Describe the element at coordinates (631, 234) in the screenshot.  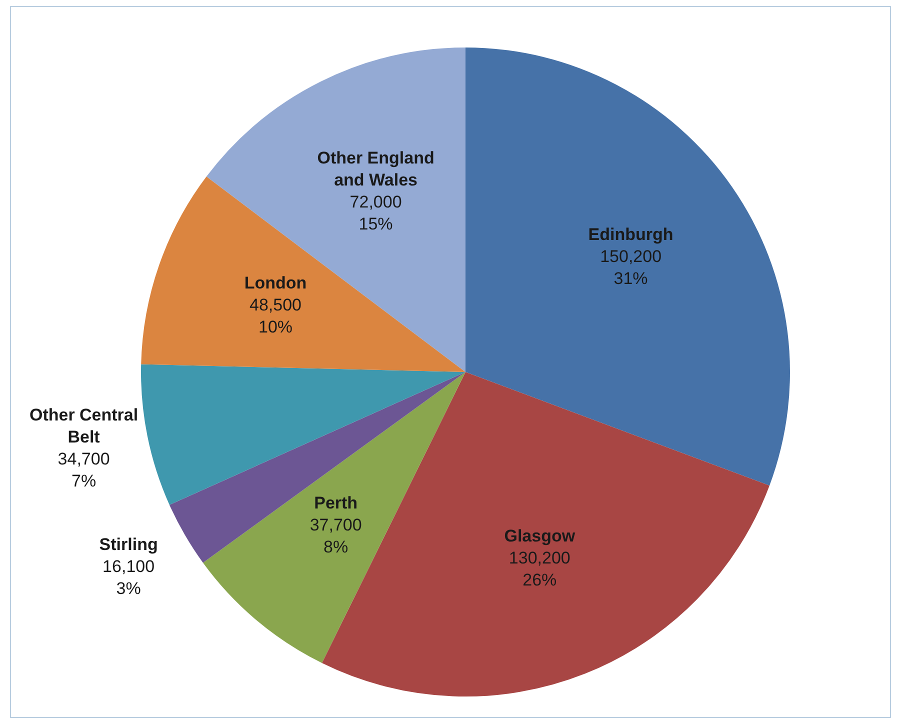
I see `slice-label: Edinburgh` at that location.